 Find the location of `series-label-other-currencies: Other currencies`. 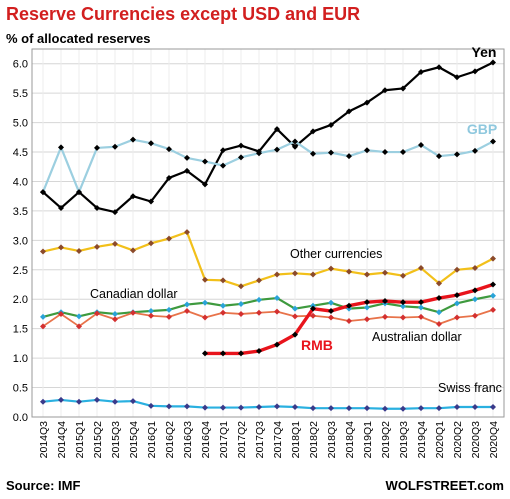

series-label-other-currencies: Other currencies is located at coordinates (336, 254).